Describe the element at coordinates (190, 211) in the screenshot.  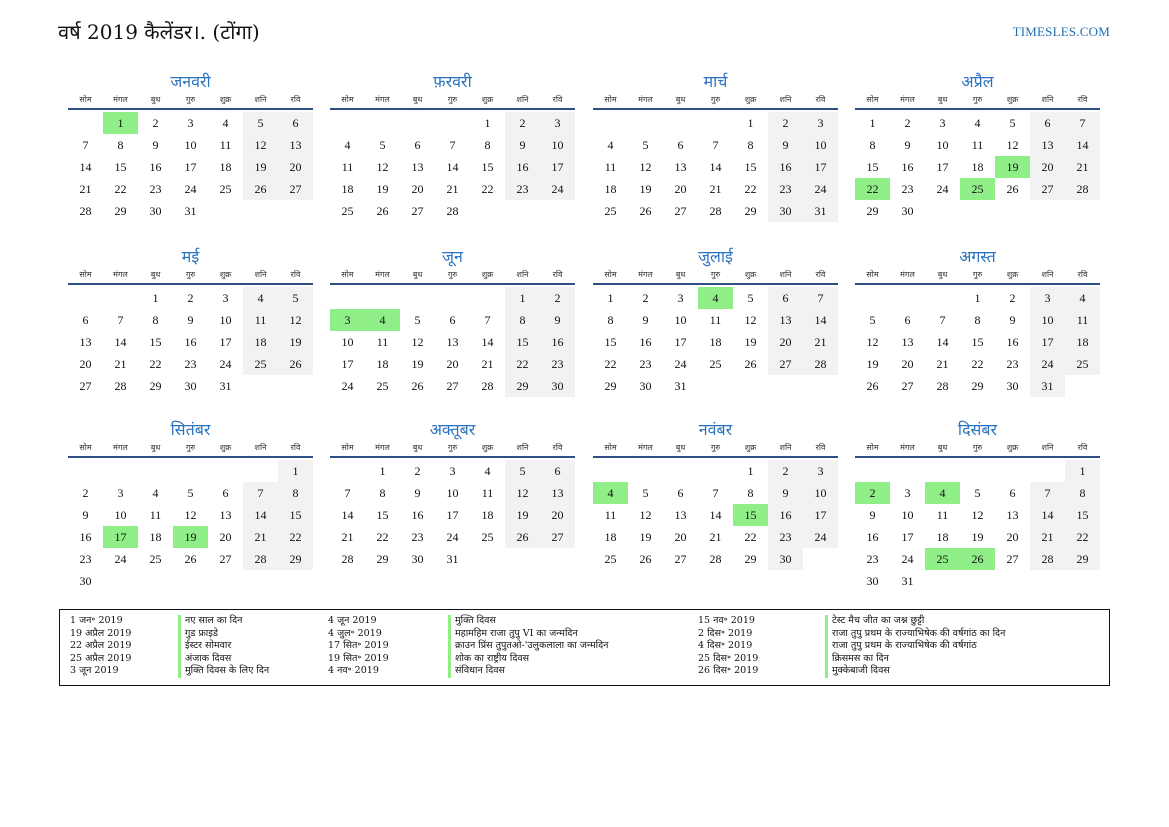
I see `day-cell: 31` at that location.